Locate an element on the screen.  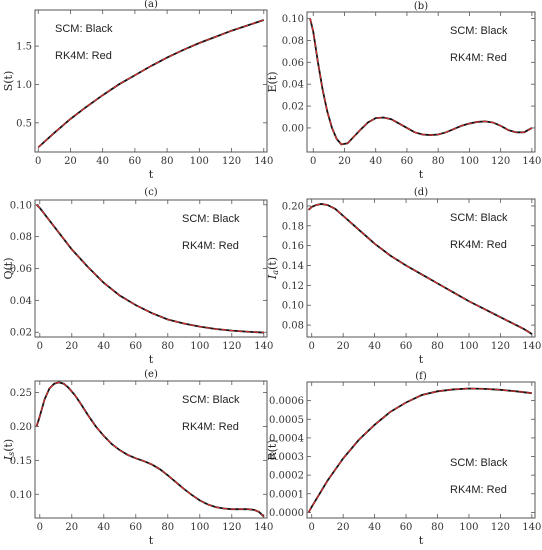
y-tick-label: 0.5 is located at coordinates (24, 123).